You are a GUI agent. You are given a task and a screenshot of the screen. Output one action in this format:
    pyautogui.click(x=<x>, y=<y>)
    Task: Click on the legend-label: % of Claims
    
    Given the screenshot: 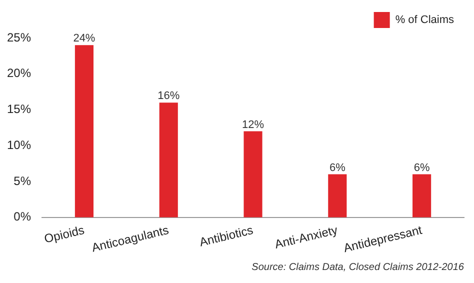 What is the action you would take?
    pyautogui.click(x=424, y=20)
    